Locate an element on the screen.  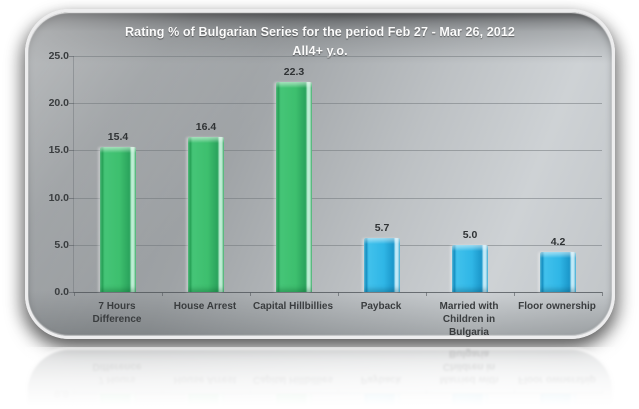
chart-title-line2: All4+ y.o. is located at coordinates (320, 51).